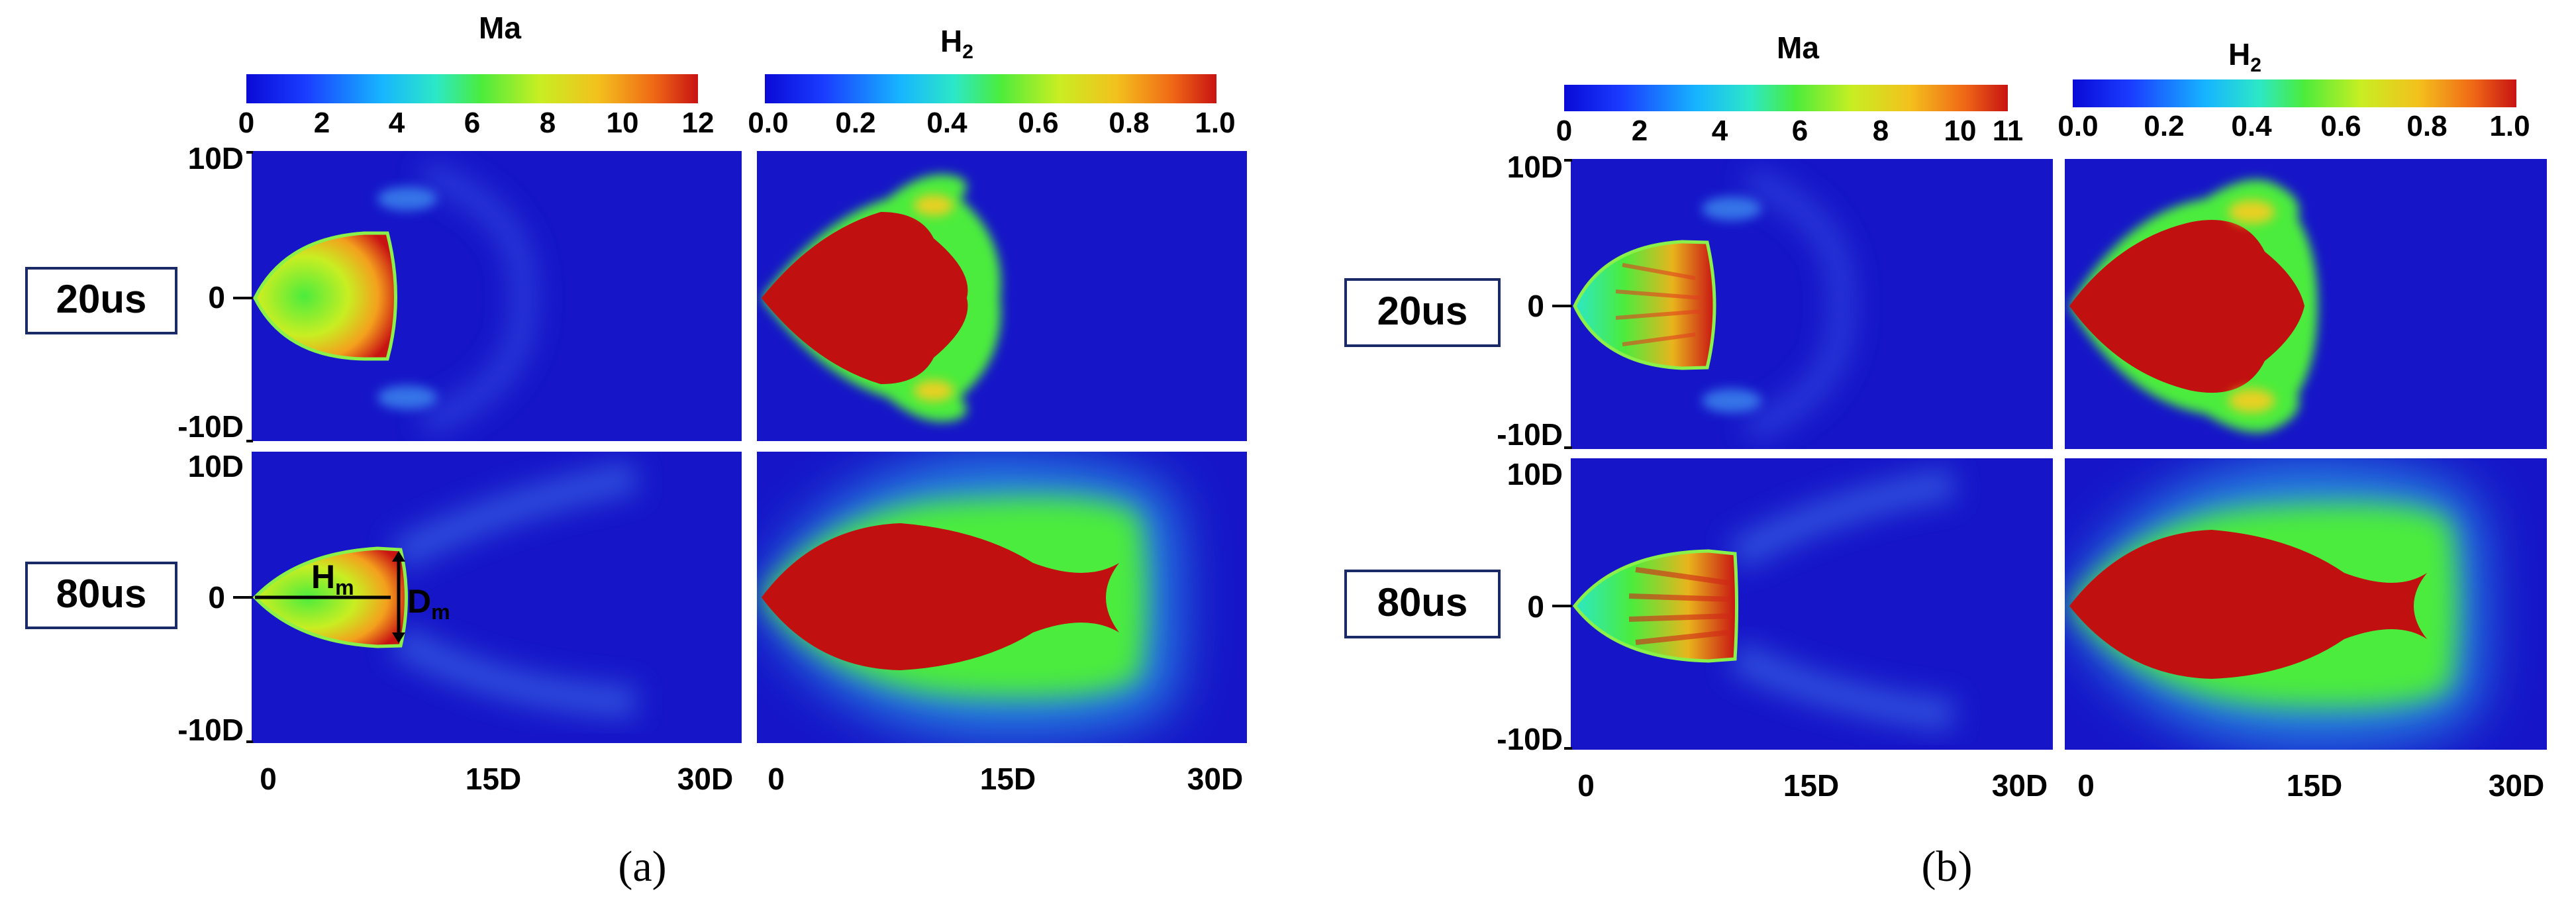  I want to click on x-axis-a: 0 15D 30D 0 15D 30D, so click(751, 779).